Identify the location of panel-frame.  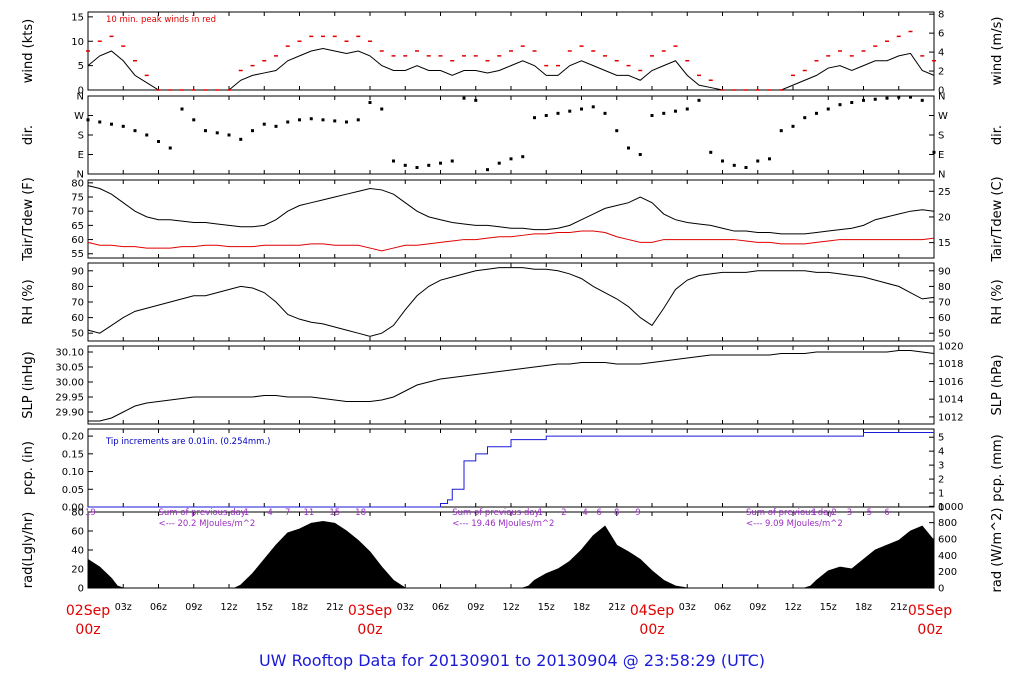
(511, 302).